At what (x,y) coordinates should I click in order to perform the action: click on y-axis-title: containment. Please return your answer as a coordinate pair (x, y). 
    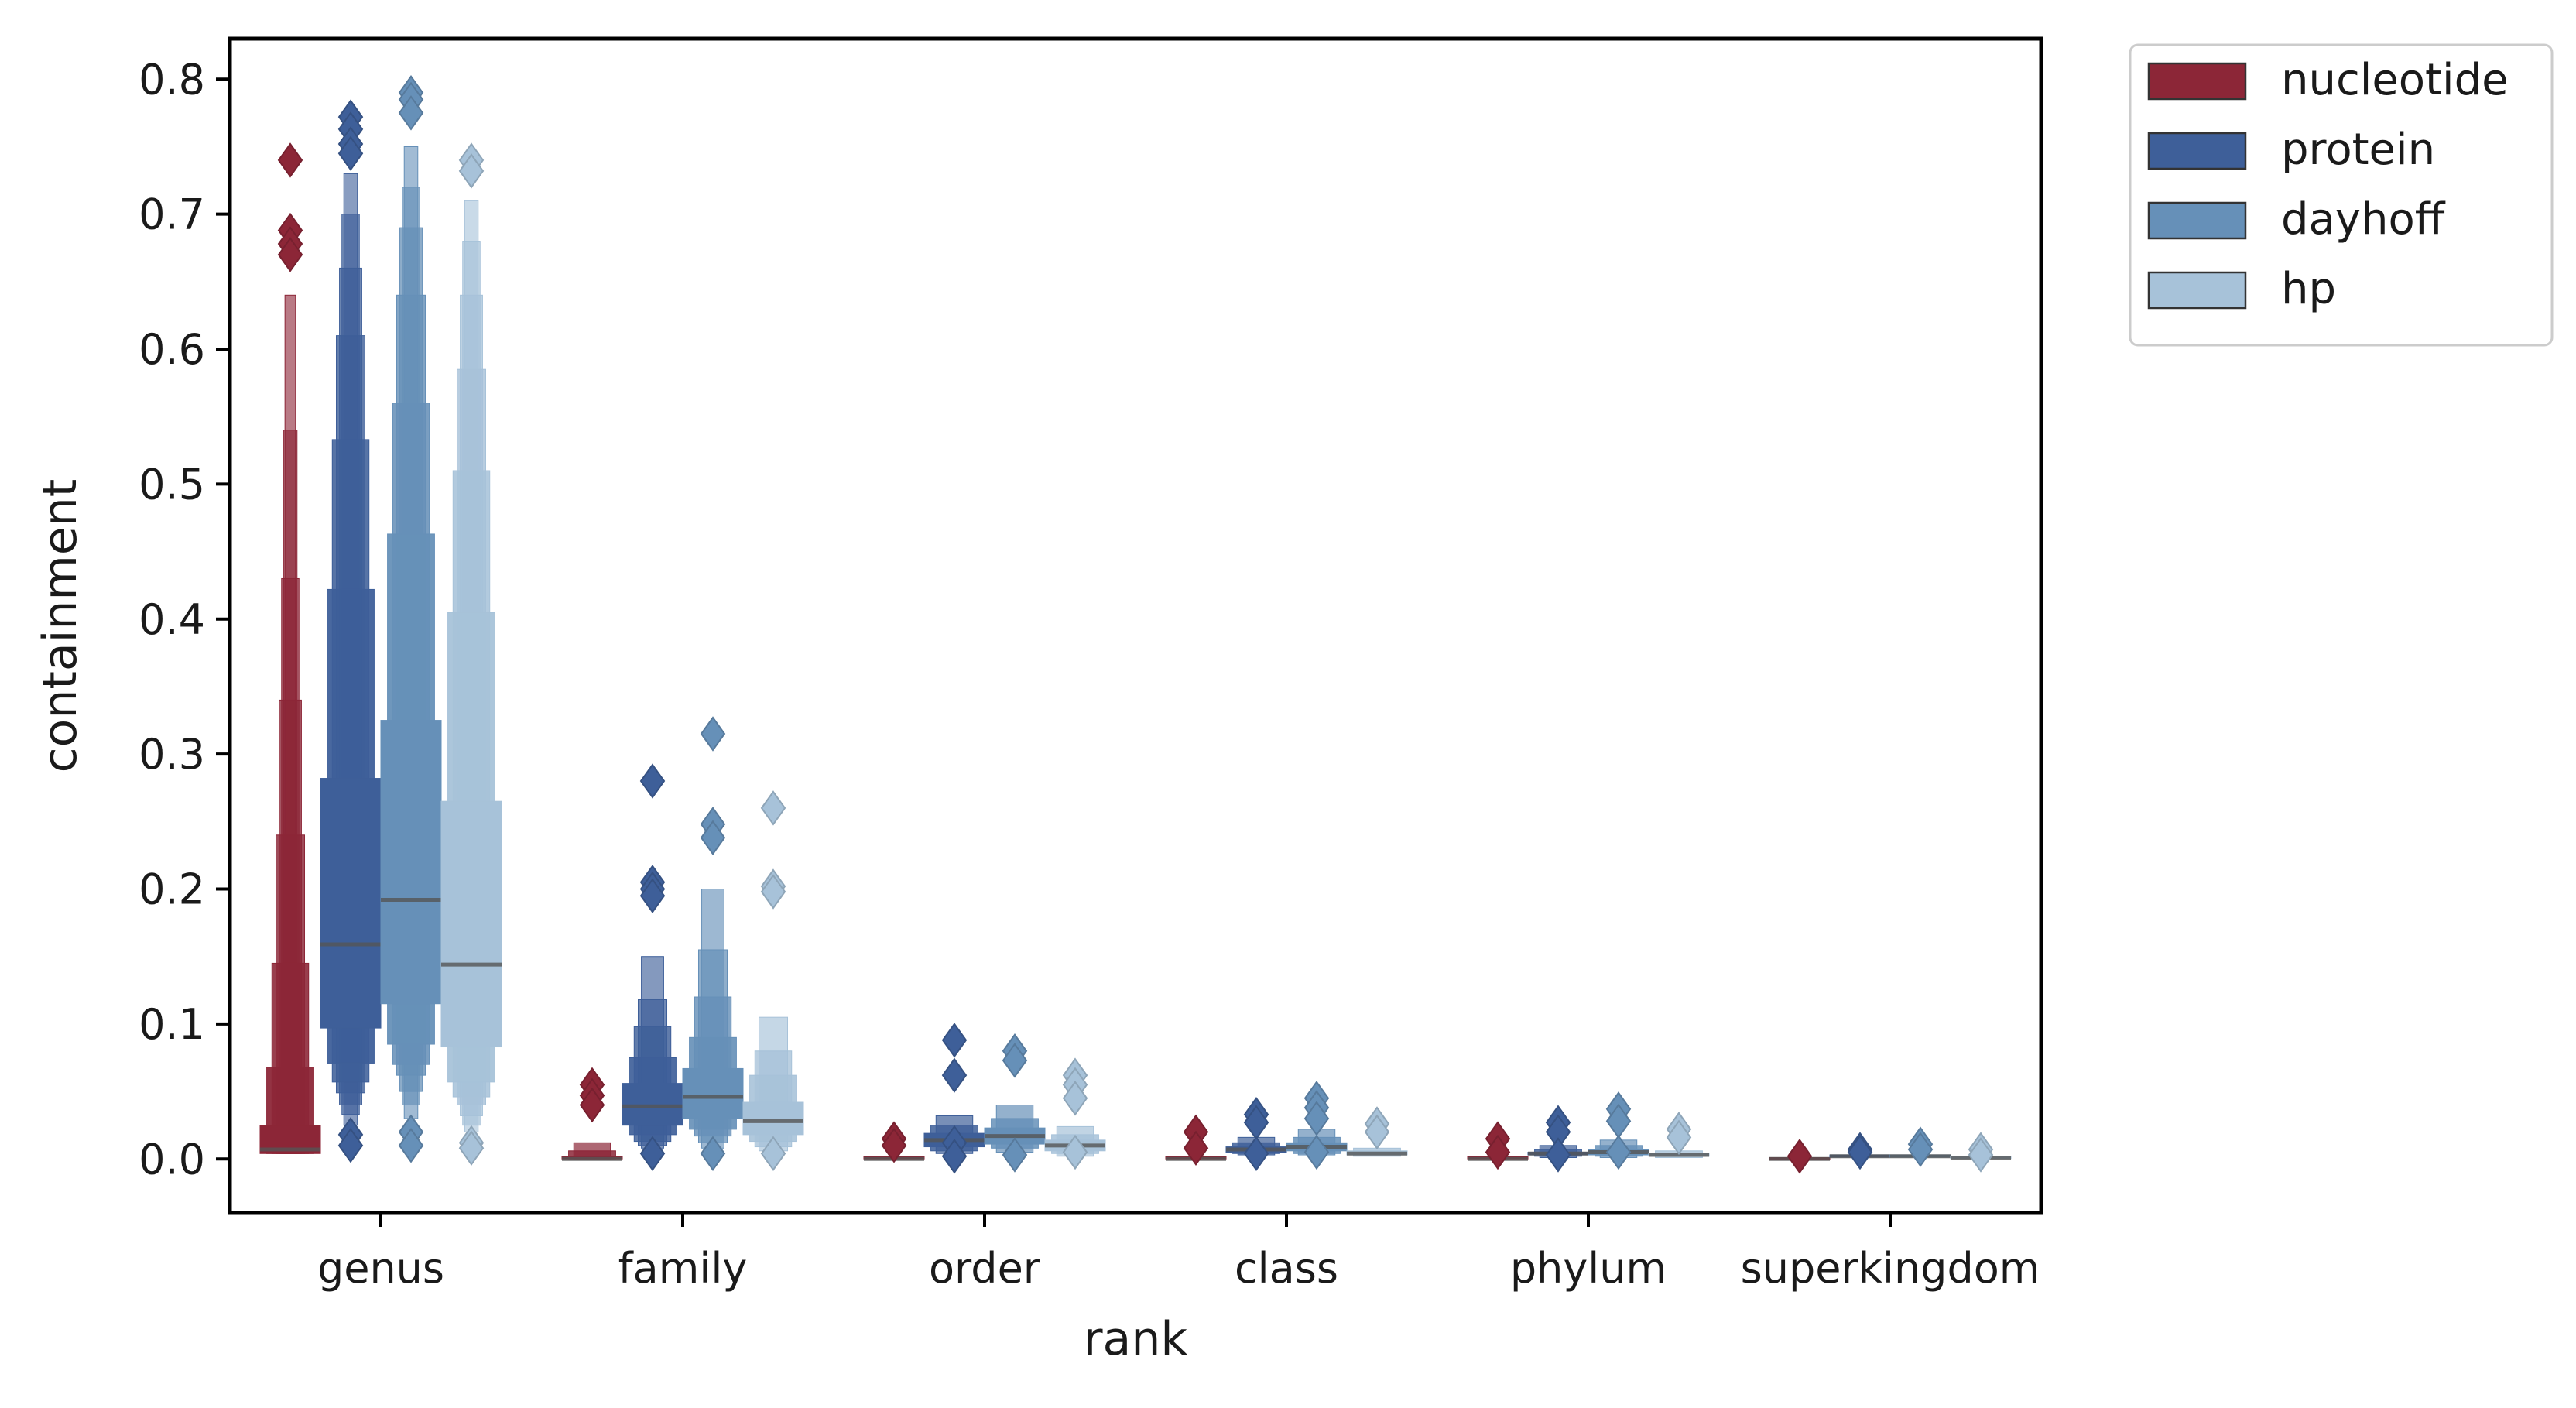
    Looking at the image, I should click on (60, 626).